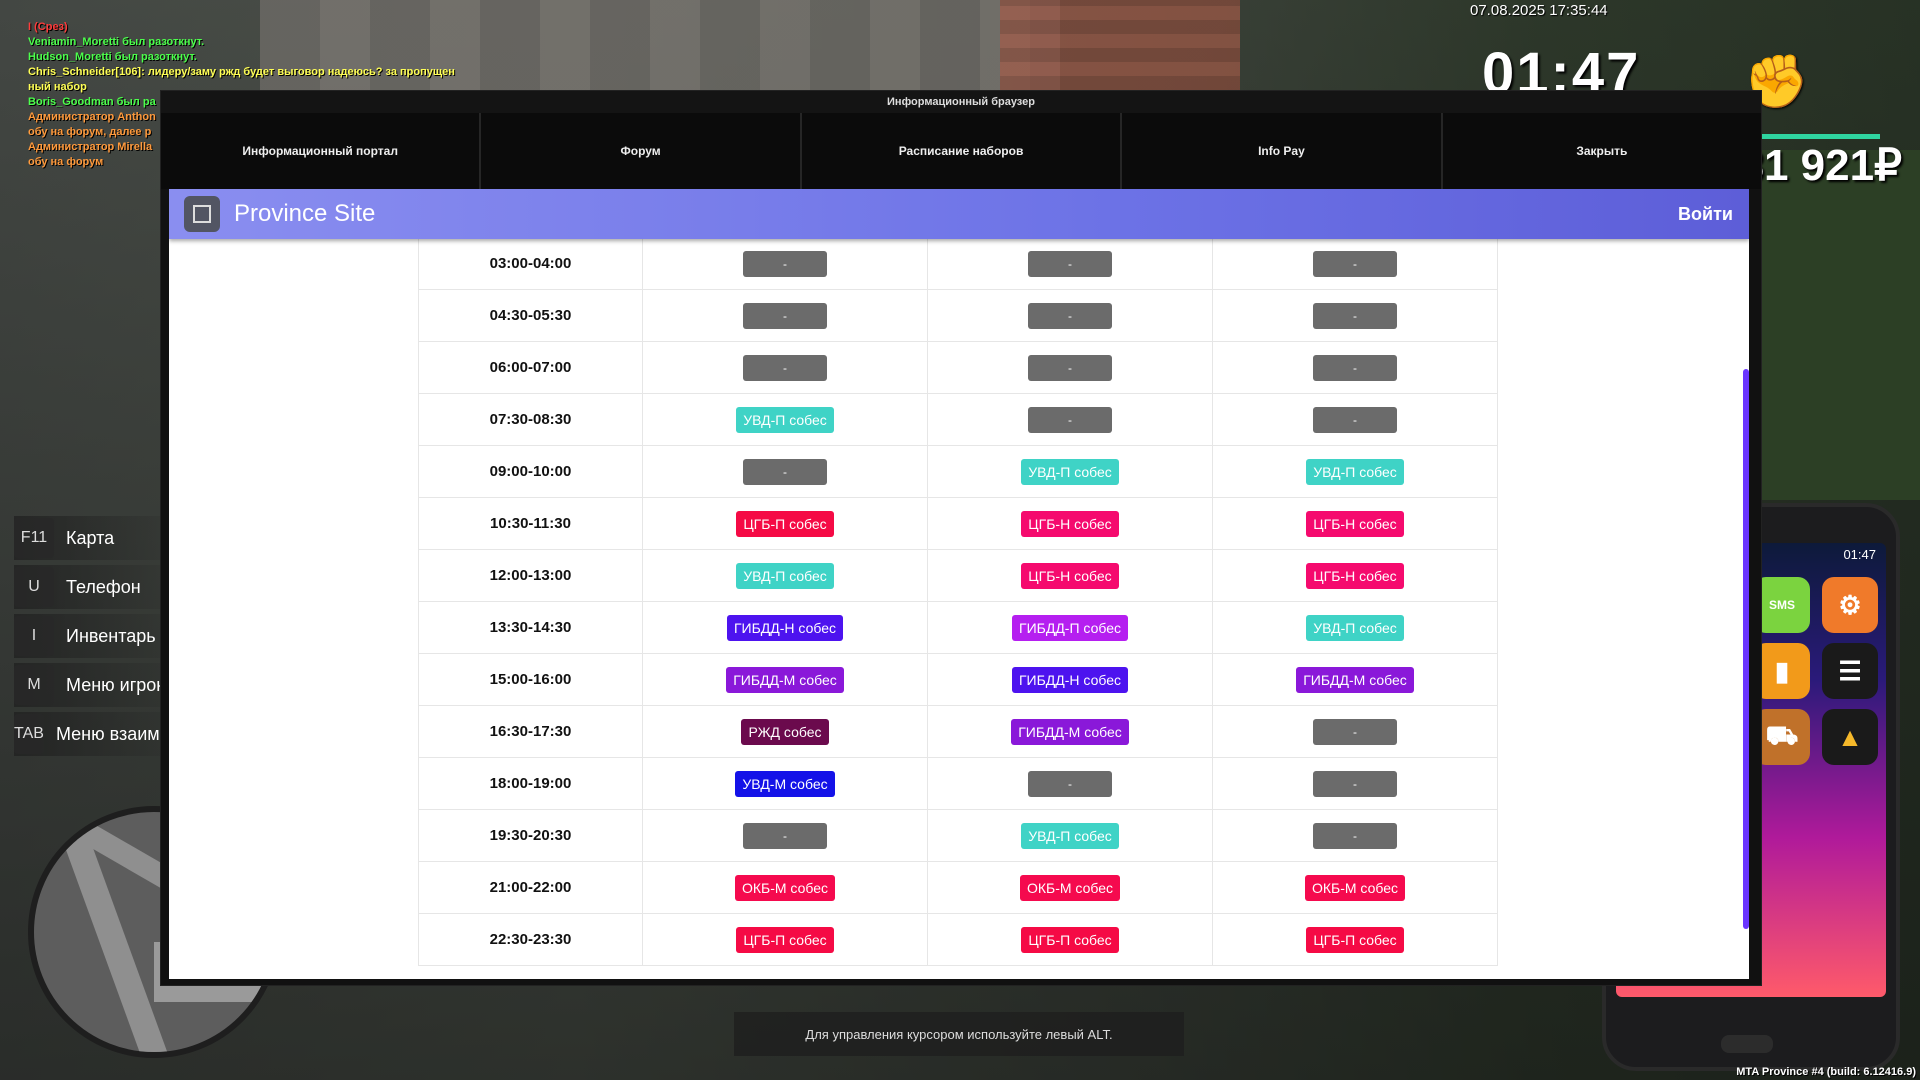 The height and width of the screenshot is (1080, 1920). What do you see at coordinates (1602, 151) in the screenshot?
I see `close-button: Закрыть` at bounding box center [1602, 151].